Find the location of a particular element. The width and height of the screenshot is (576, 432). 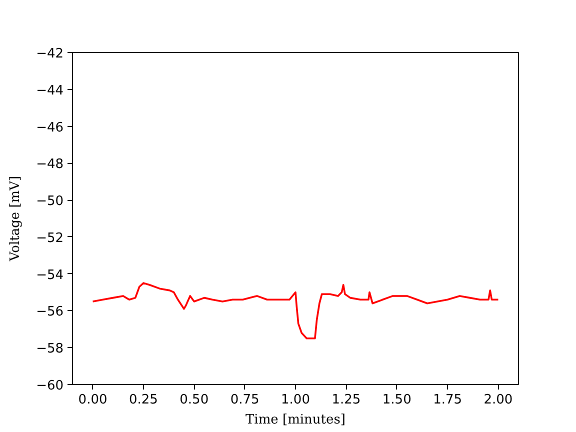

y-tick-label: −60 is located at coordinates (50, 386).